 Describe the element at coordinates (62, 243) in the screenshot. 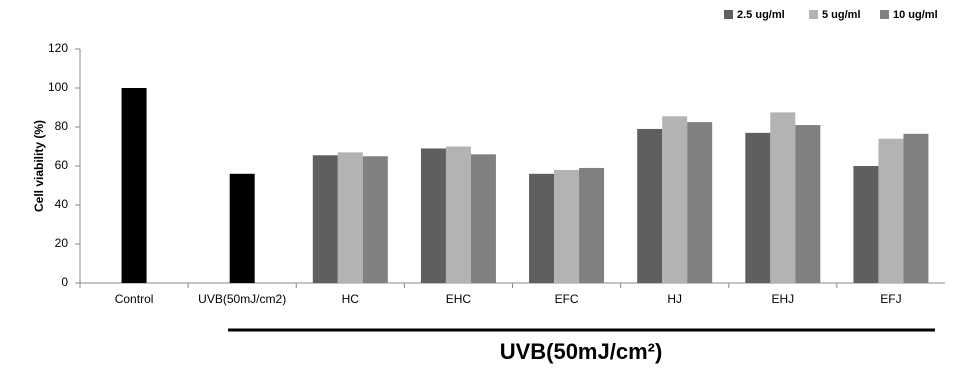

I see `y-tick-label: 20` at that location.